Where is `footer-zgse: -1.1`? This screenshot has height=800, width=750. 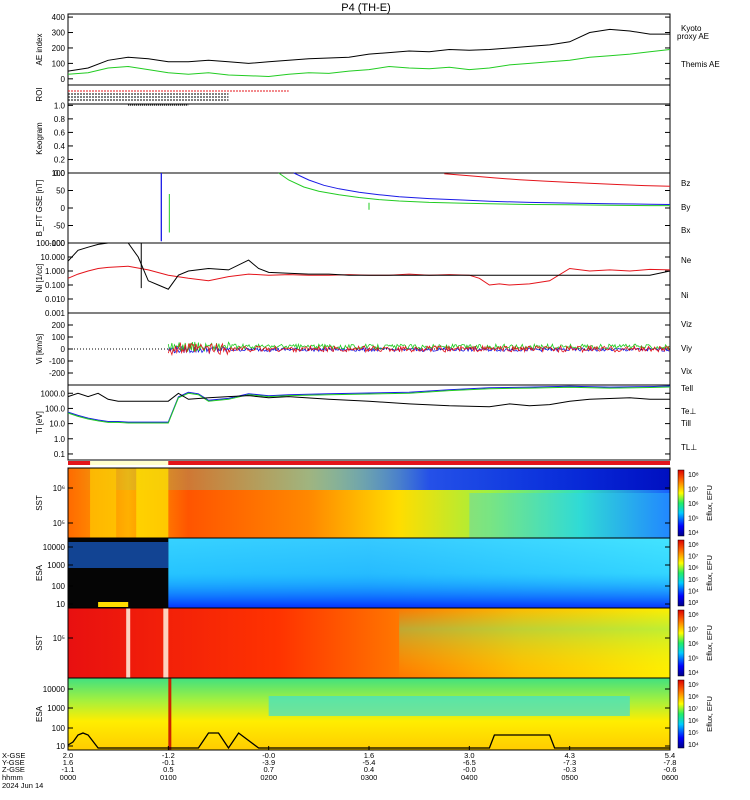 footer-zgse: -1.1 is located at coordinates (68, 769).